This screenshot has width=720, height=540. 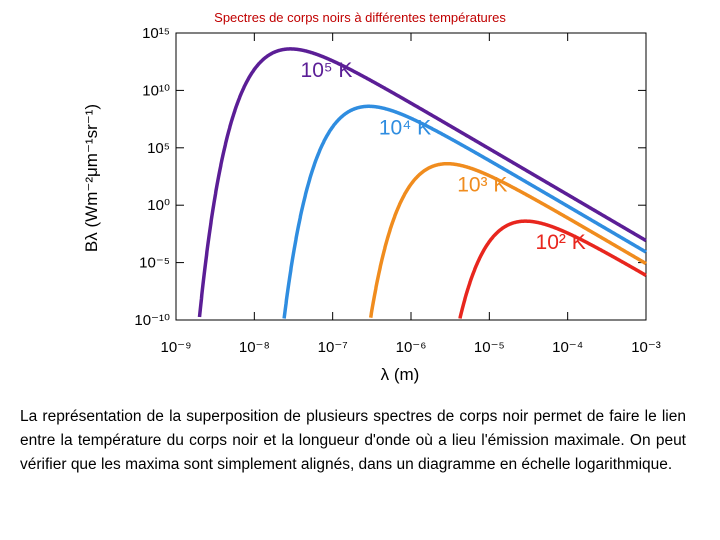 What do you see at coordinates (646, 347) in the screenshot?
I see `x-tick-label: 10⁻³` at bounding box center [646, 347].